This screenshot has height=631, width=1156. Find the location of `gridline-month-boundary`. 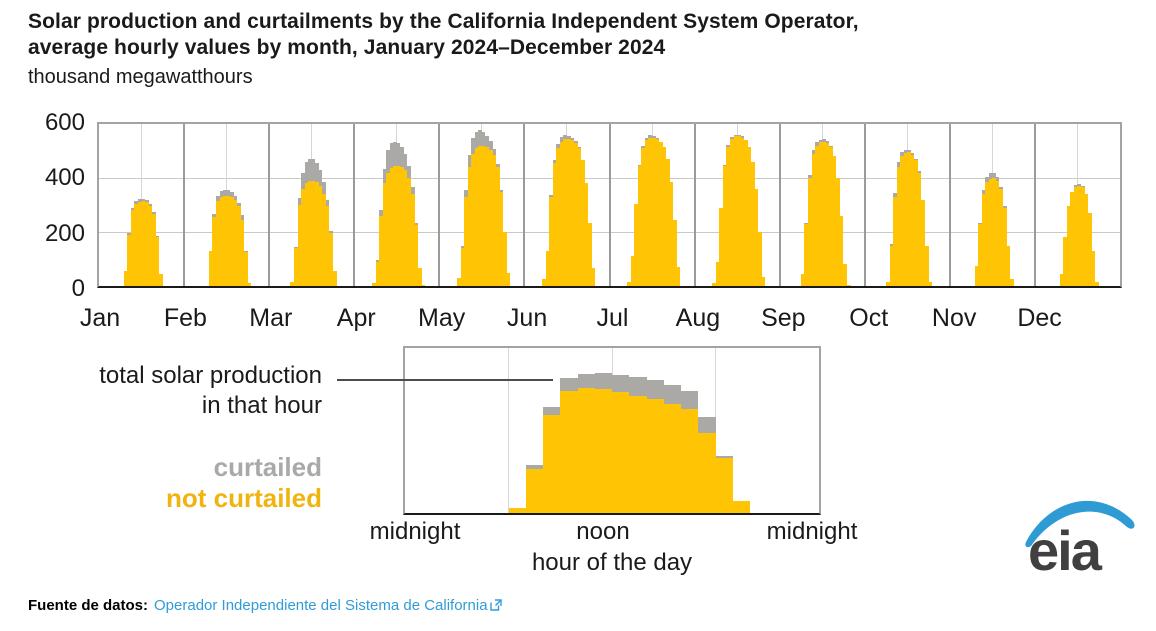

gridline-month-boundary is located at coordinates (269, 205).